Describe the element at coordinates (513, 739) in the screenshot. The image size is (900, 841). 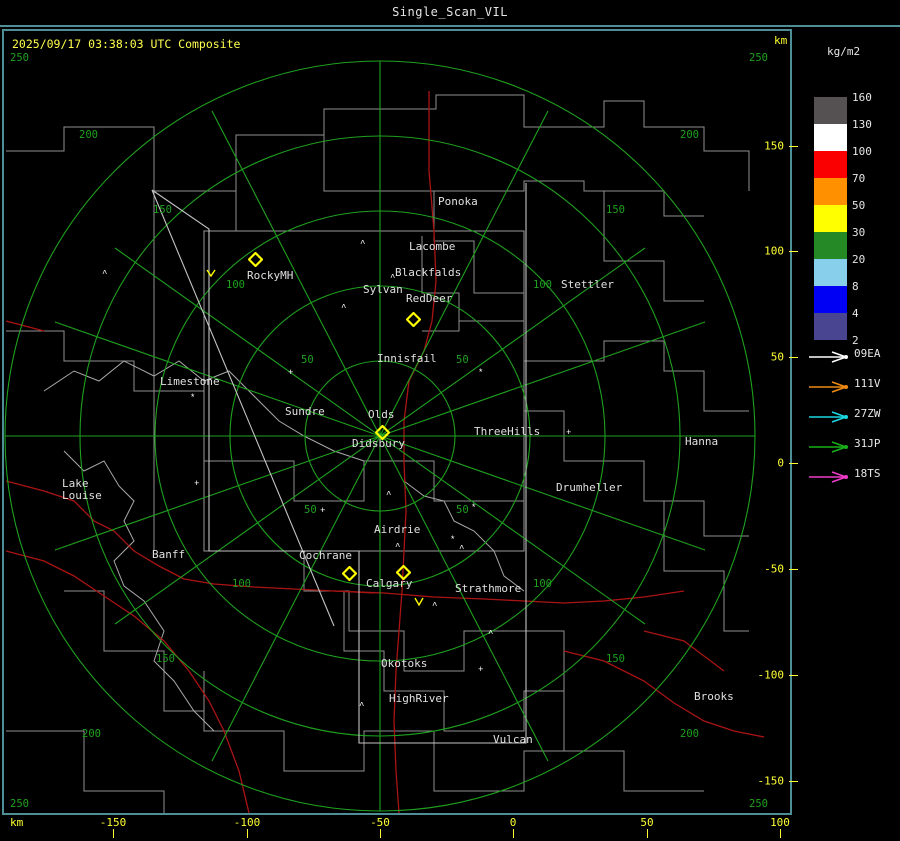
I see `city-label: Vulcan` at that location.